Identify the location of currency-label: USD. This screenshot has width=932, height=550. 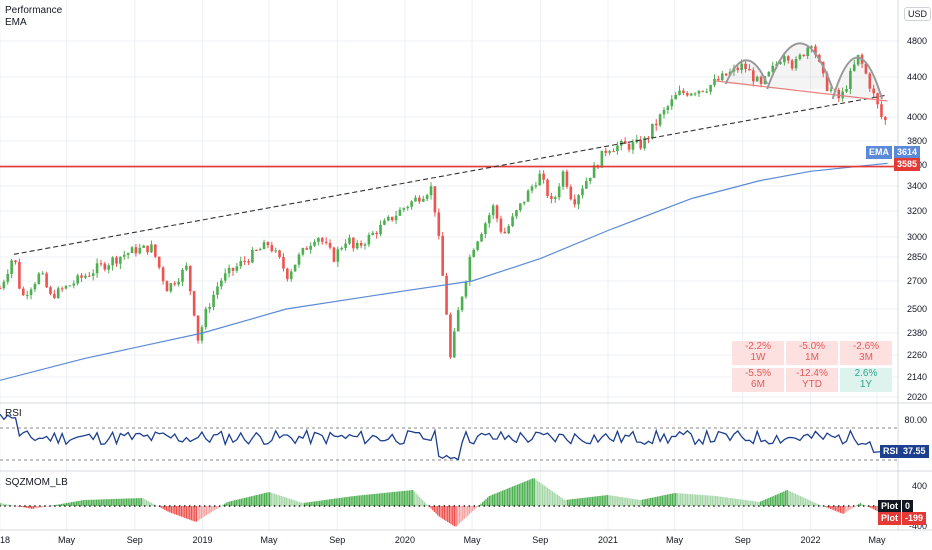
(918, 14).